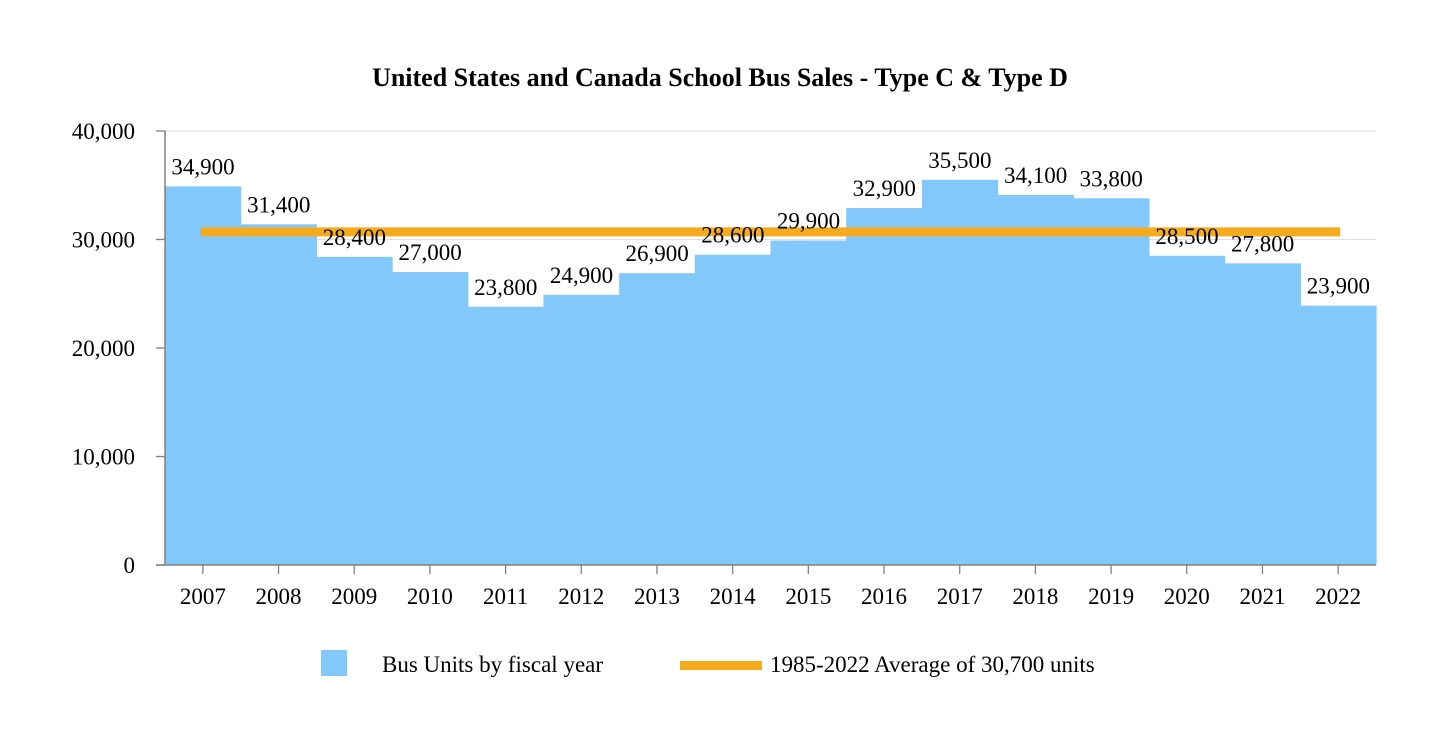 The height and width of the screenshot is (754, 1440). What do you see at coordinates (1035, 380) in the screenshot?
I see `bar-2018` at bounding box center [1035, 380].